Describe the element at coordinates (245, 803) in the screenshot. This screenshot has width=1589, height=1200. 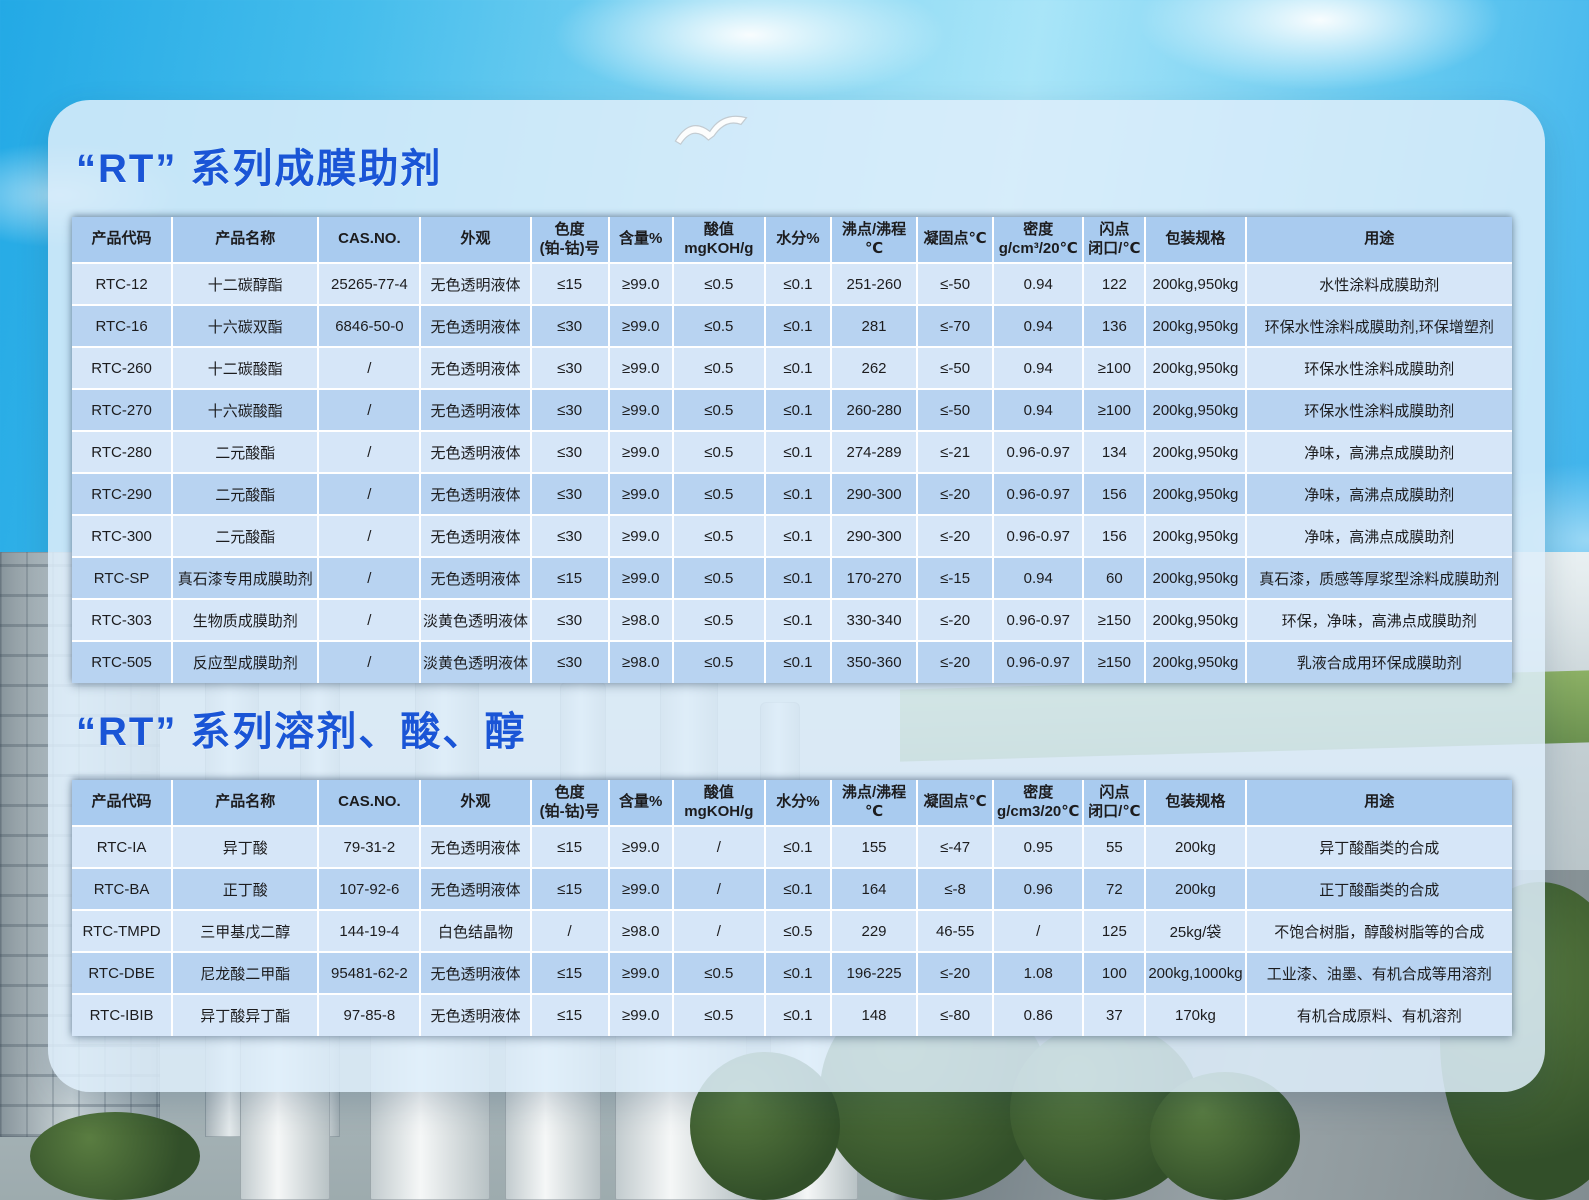
I see `column-header: 产品名称` at that location.